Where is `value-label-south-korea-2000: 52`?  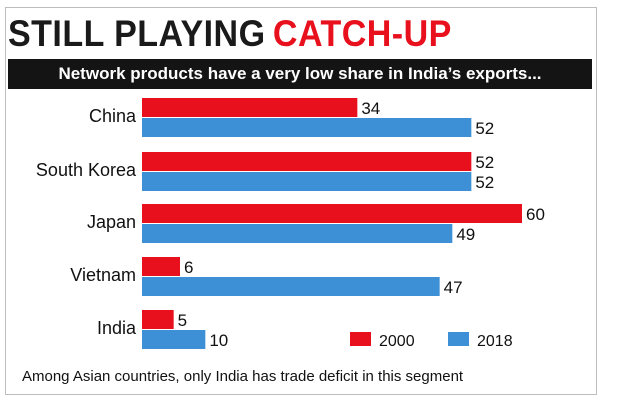 value-label-south-korea-2000: 52 is located at coordinates (484, 162).